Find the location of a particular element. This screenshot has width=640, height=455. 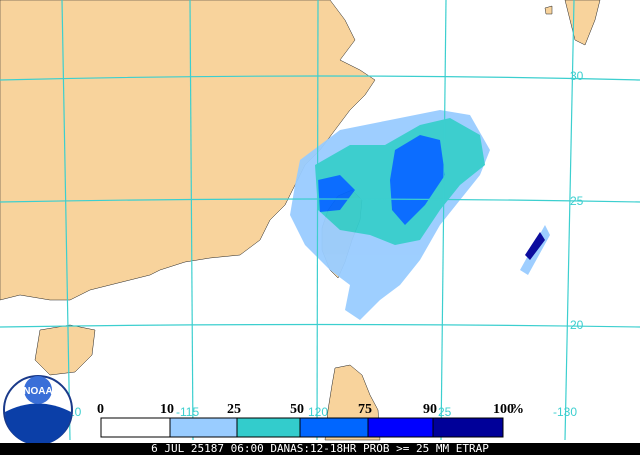

caption-bar is located at coordinates (320, 449).